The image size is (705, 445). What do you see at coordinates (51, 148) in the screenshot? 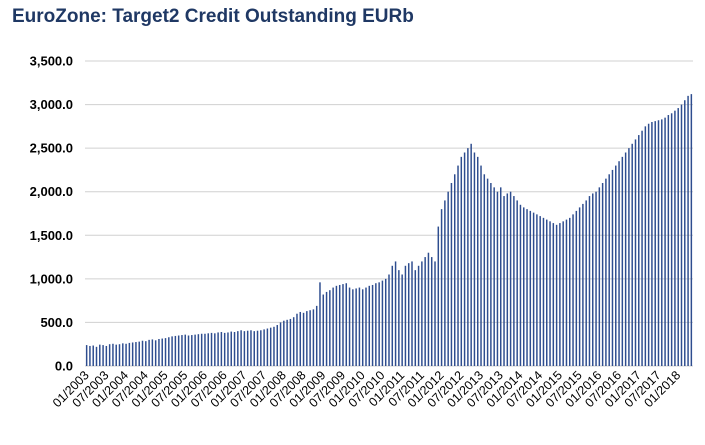
I see `y-tick-label: 2,500.0` at bounding box center [51, 148].